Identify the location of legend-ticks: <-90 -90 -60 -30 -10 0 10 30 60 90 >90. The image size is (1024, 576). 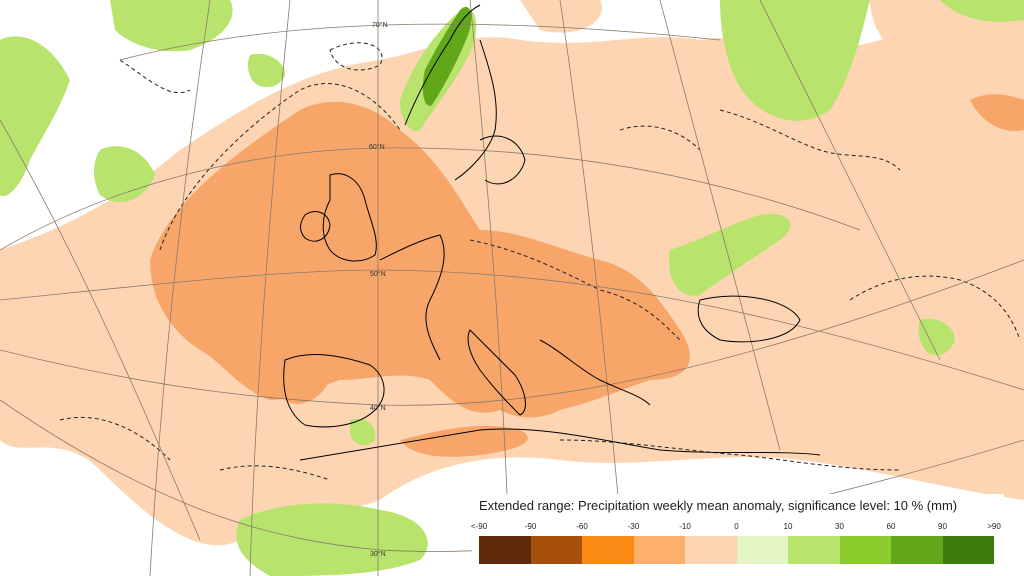
(737, 527).